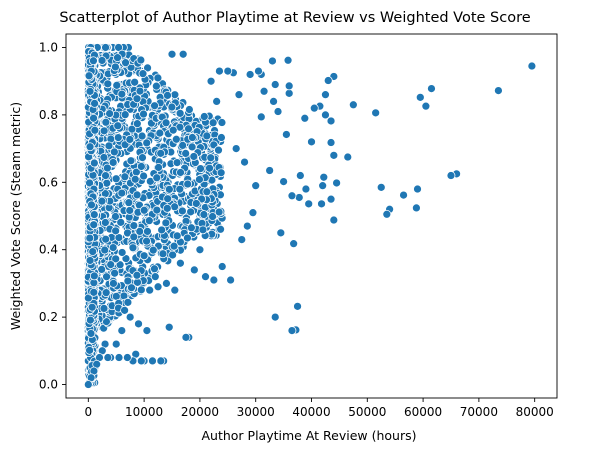 The image size is (590, 453). What do you see at coordinates (367, 412) in the screenshot?
I see `x-tick-label: 50000` at bounding box center [367, 412].